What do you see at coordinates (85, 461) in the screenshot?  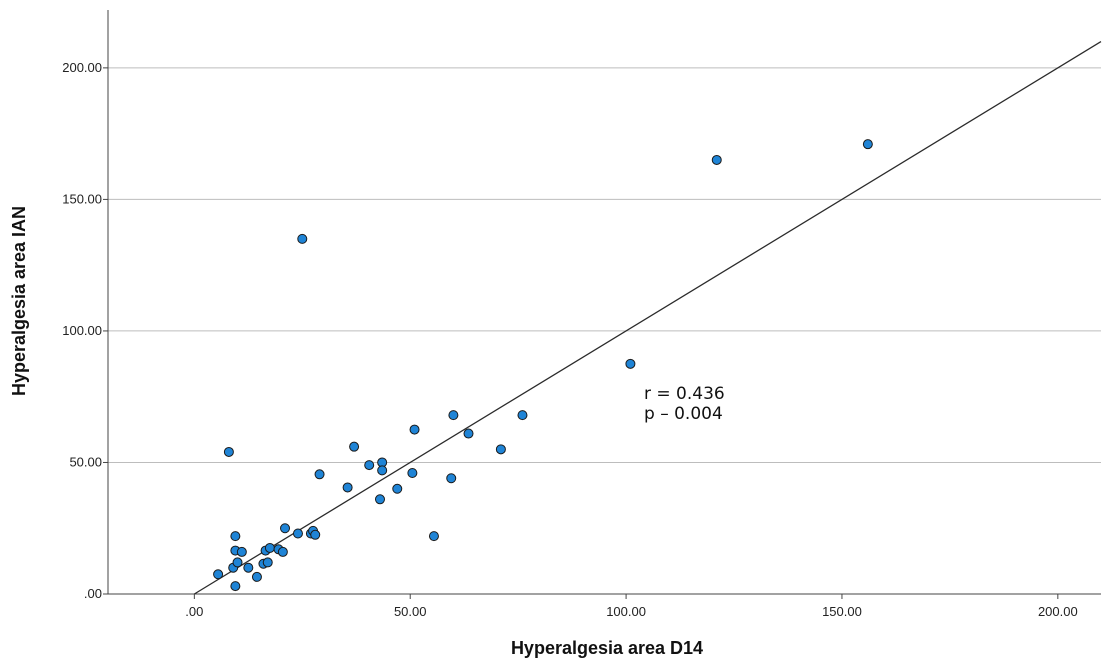 I see `y-tick-label: 50.00` at bounding box center [85, 461].